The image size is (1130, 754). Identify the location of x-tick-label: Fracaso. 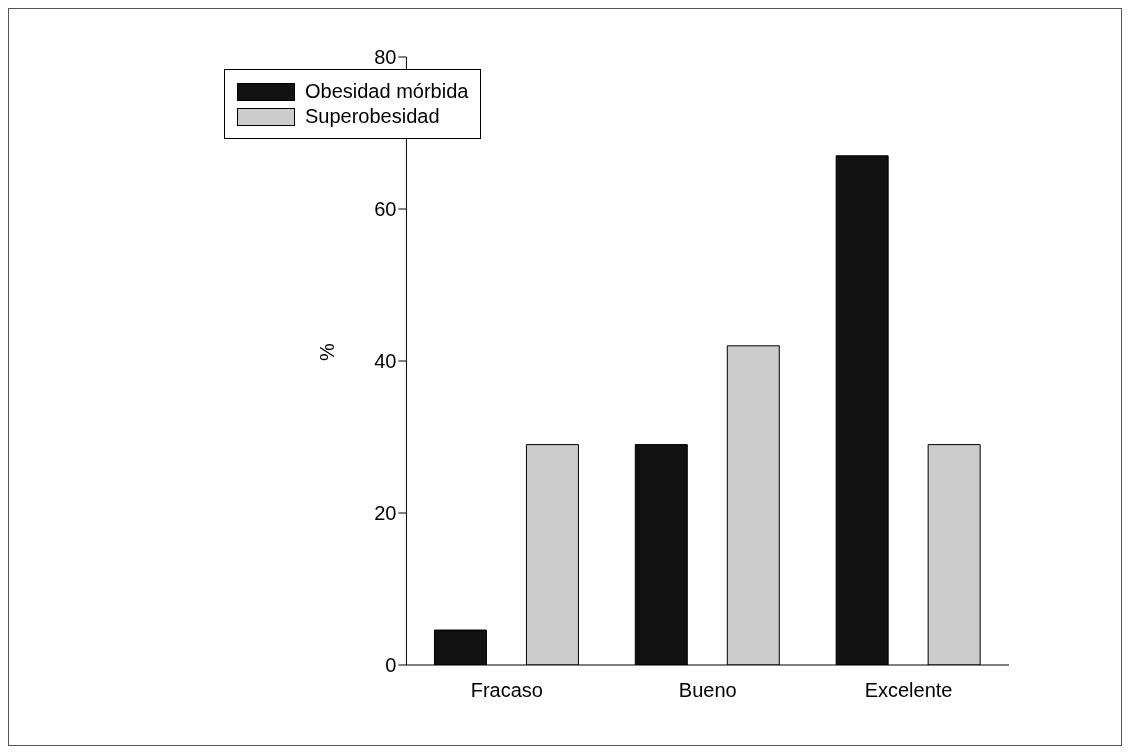
(506, 690).